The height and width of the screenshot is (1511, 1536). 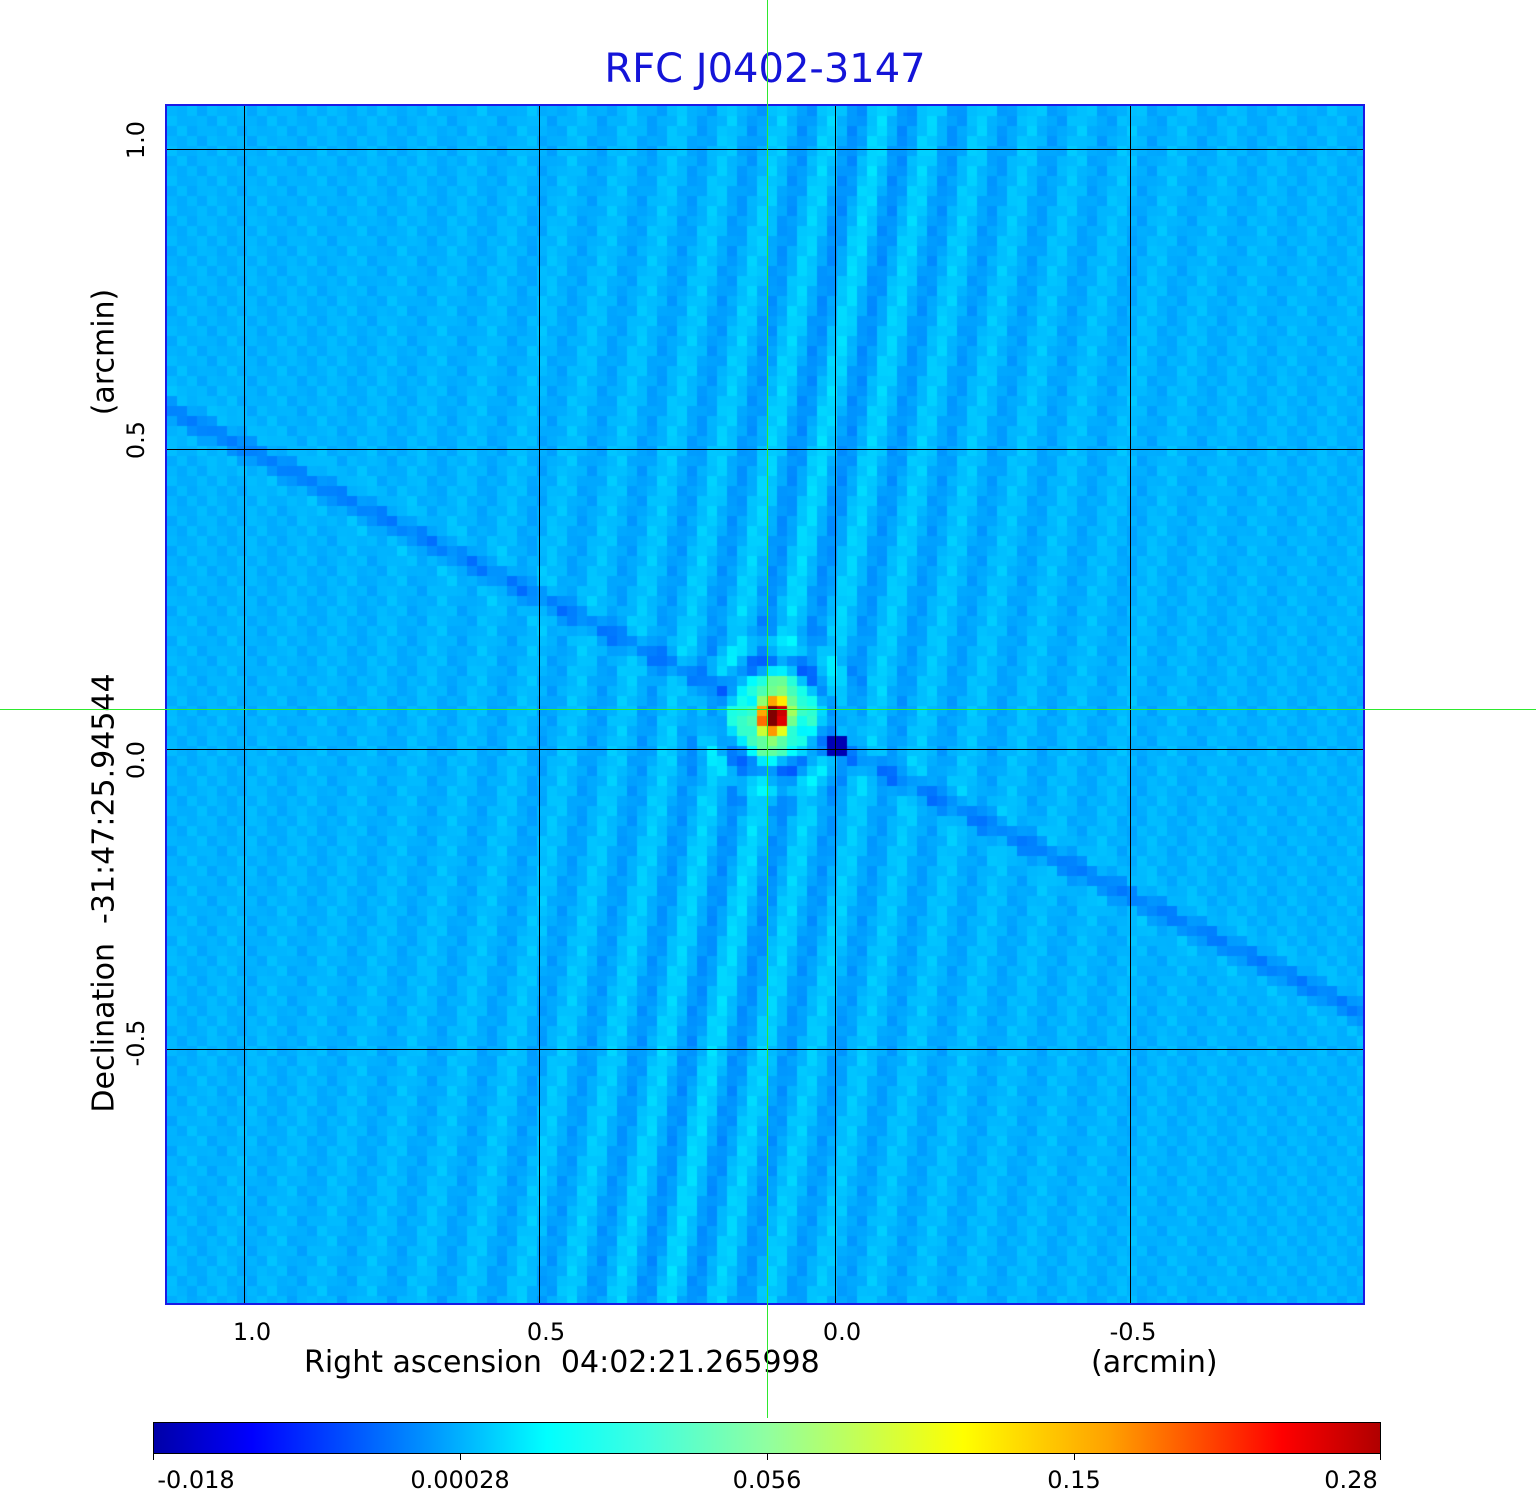 What do you see at coordinates (842, 1332) in the screenshot?
I see `x-tick-label: 0.0` at bounding box center [842, 1332].